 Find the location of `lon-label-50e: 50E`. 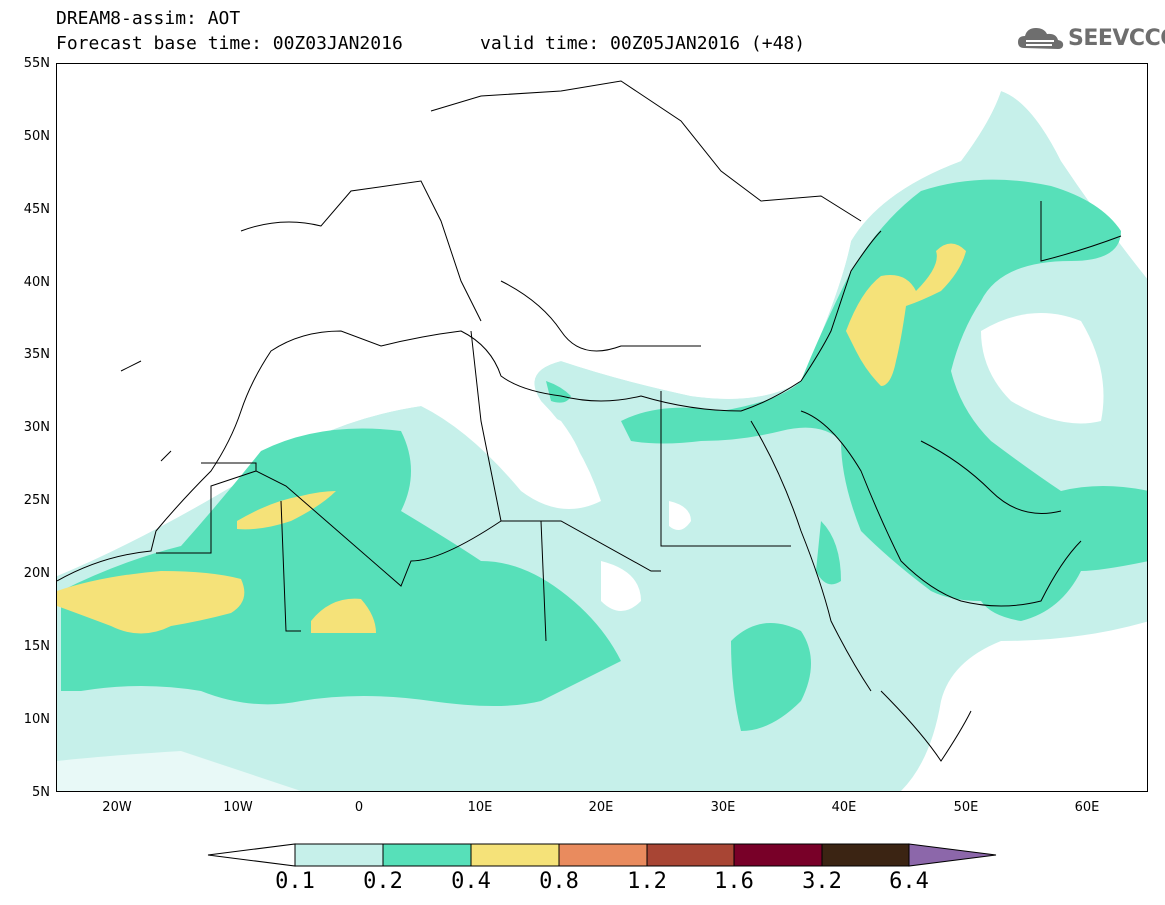

lon-label-50e: 50E is located at coordinates (966, 807).